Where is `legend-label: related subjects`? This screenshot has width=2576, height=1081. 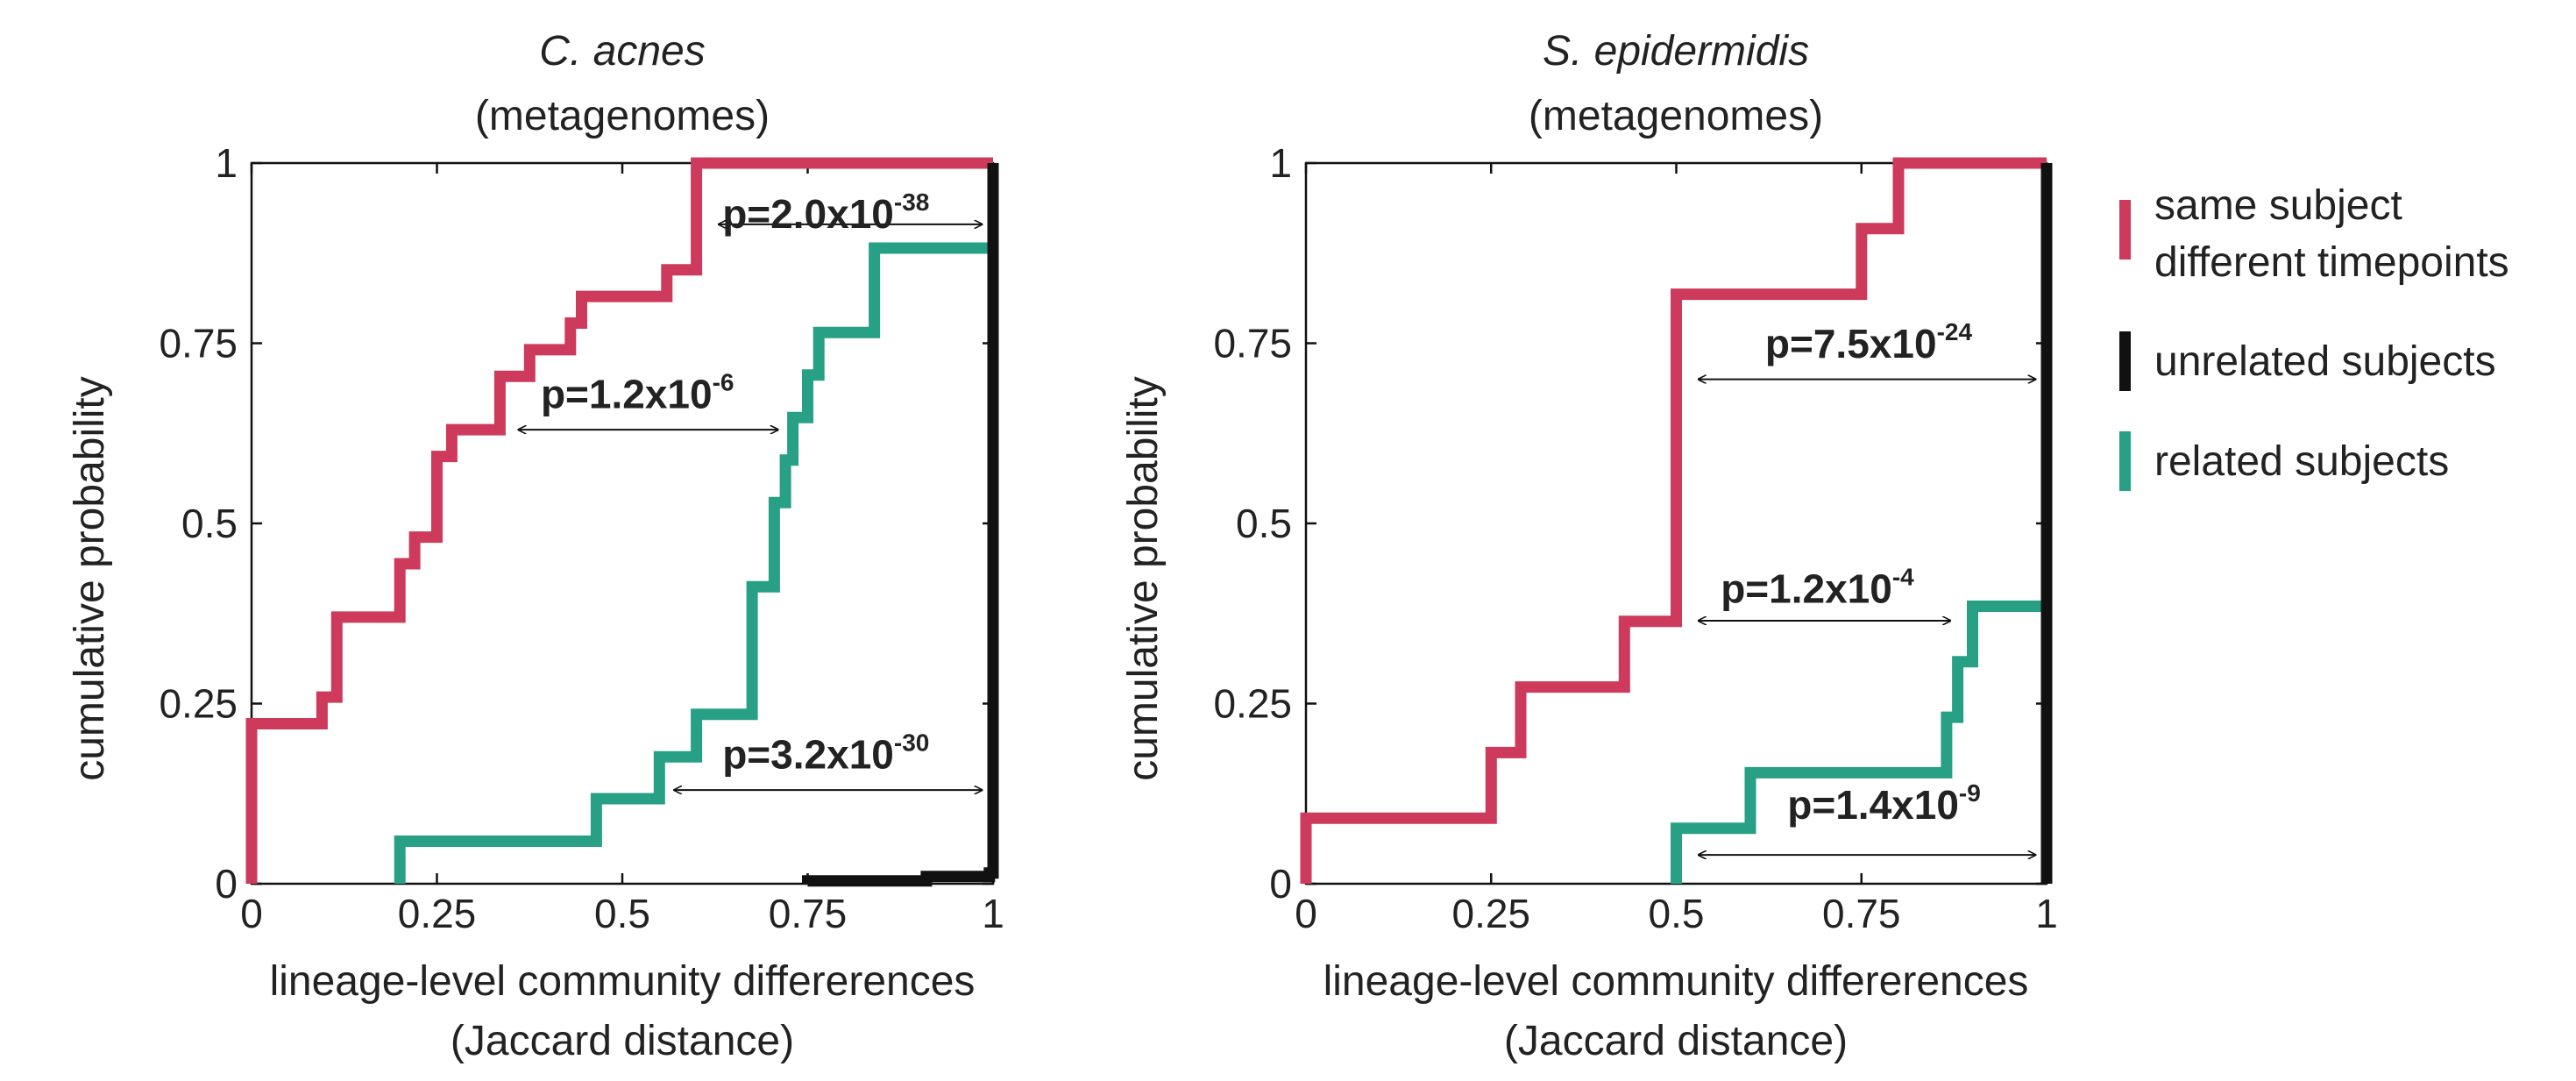 legend-label: related subjects is located at coordinates (2301, 461).